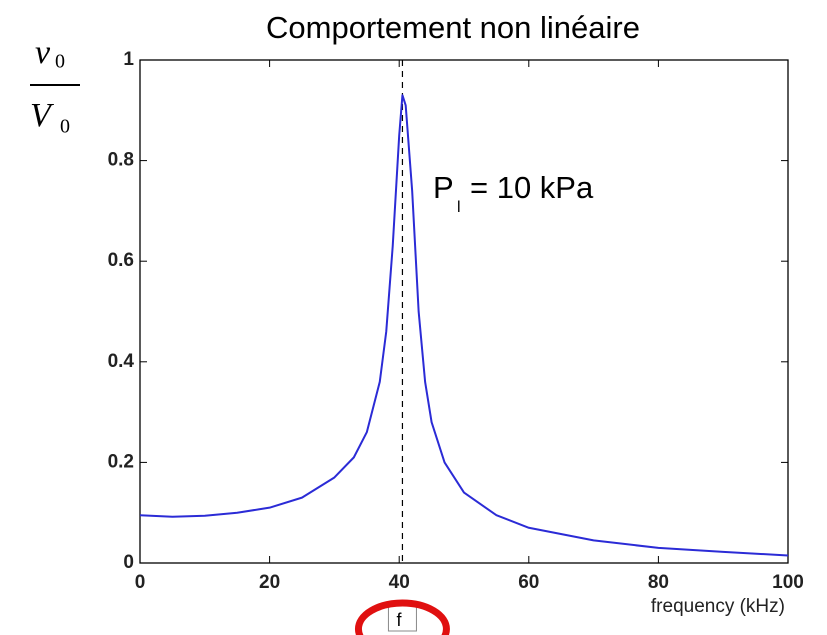  I want to click on y-label-denominator-sub: 0, so click(65, 127).